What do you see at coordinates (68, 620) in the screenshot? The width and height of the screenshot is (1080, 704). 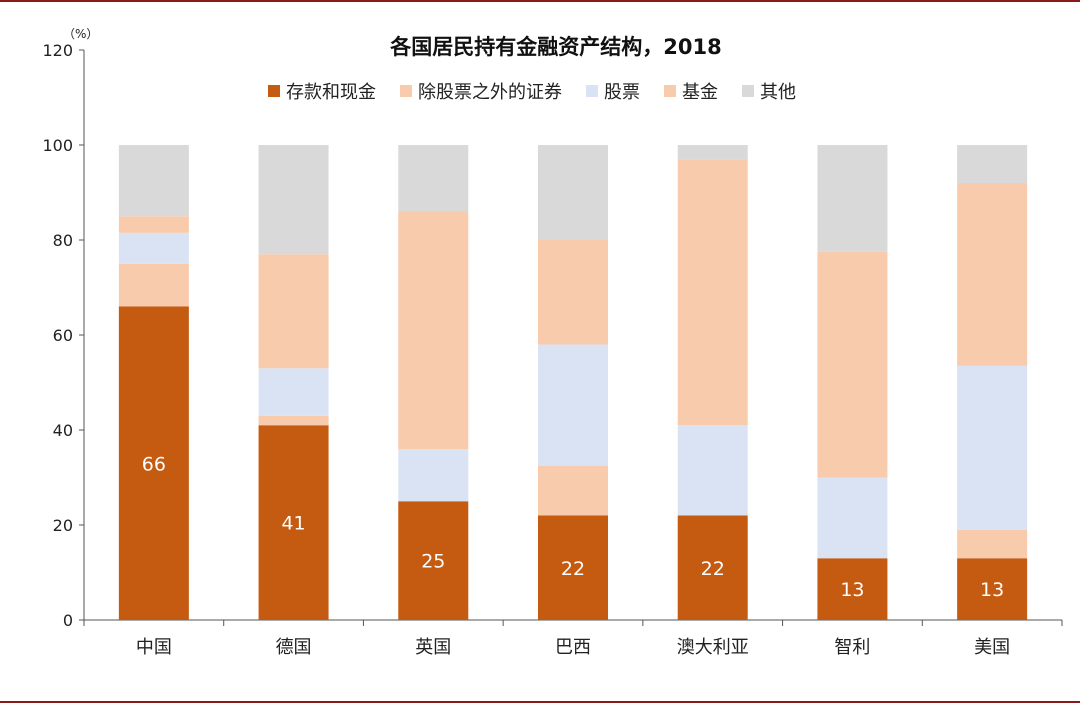 I see `y-tick-label: 0` at bounding box center [68, 620].